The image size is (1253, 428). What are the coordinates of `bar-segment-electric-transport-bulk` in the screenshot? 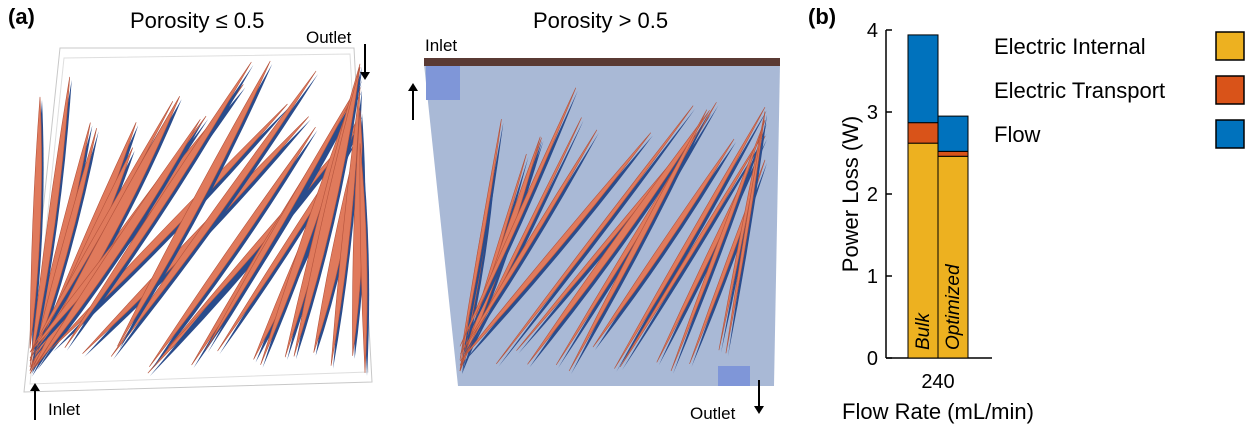 It's located at (923, 133).